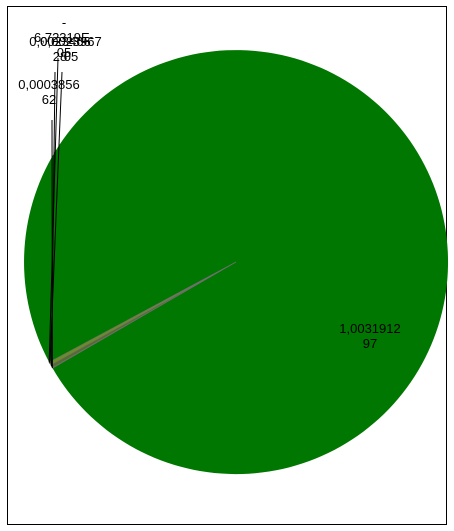 The height and width of the screenshot is (531, 454). I want to click on slice-label-3: 0,0023967 05, so click(70, 49).